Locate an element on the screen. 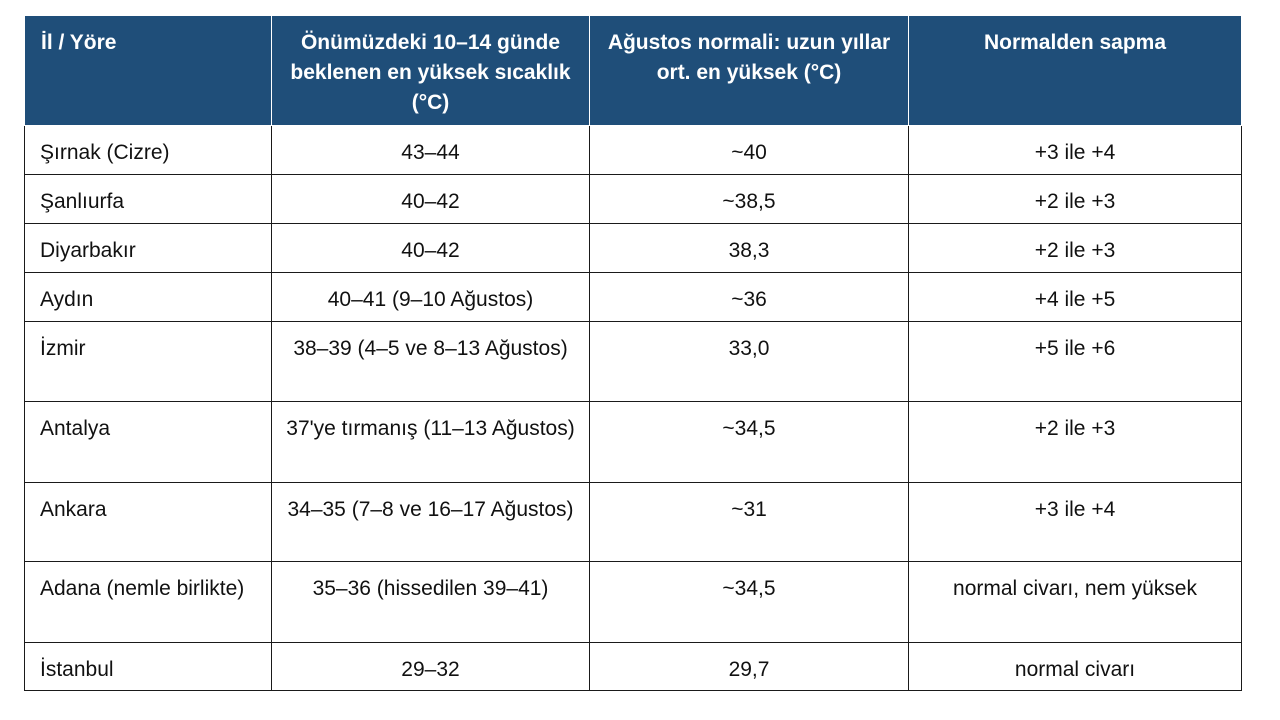  header-deviation: Normalden sapma is located at coordinates (1075, 70).